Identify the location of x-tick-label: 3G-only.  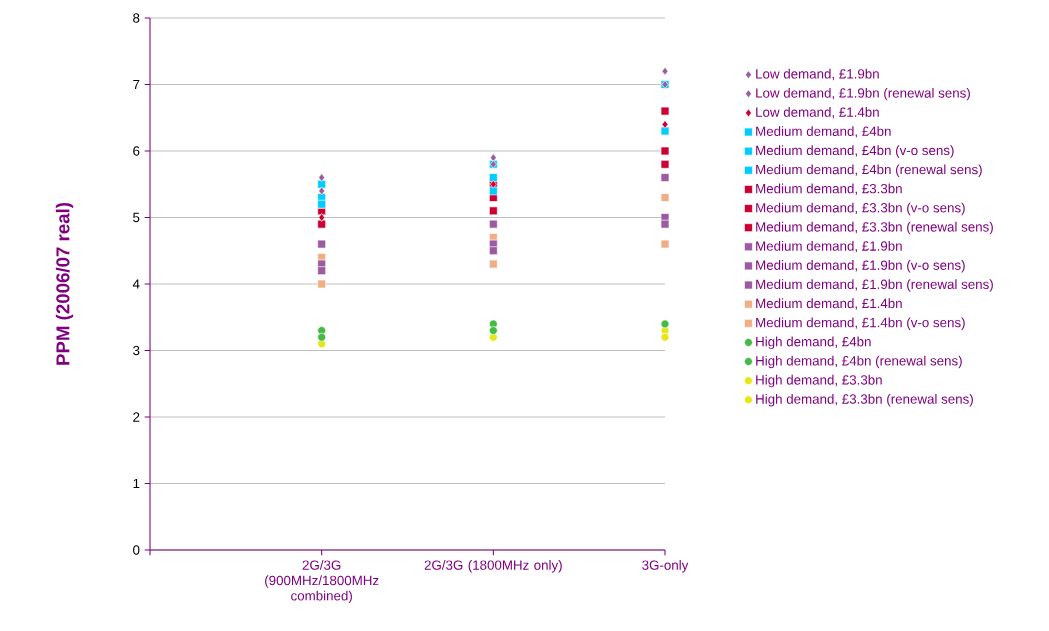
(665, 566).